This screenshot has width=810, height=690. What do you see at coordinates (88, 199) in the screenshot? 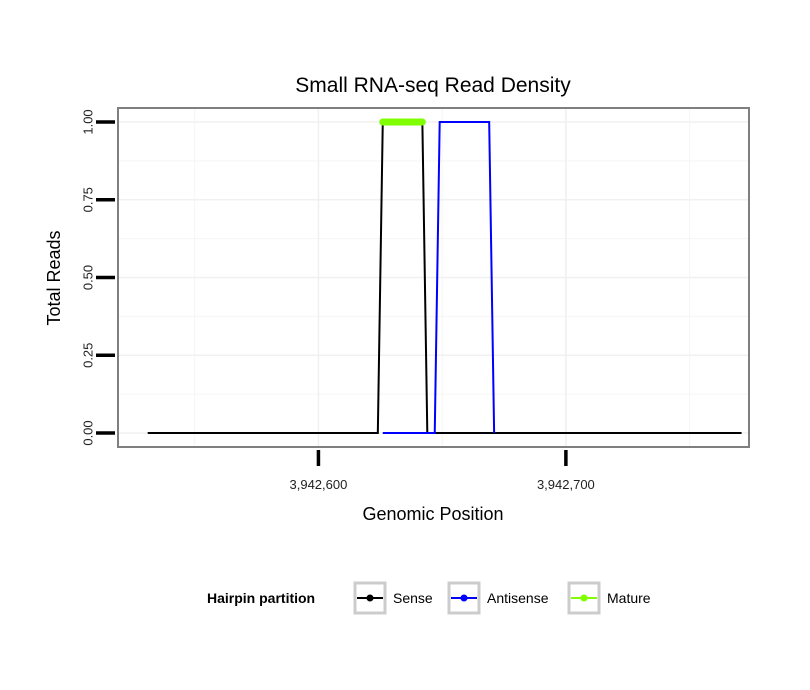
I see `y-tick-label: 0.75` at bounding box center [88, 199].